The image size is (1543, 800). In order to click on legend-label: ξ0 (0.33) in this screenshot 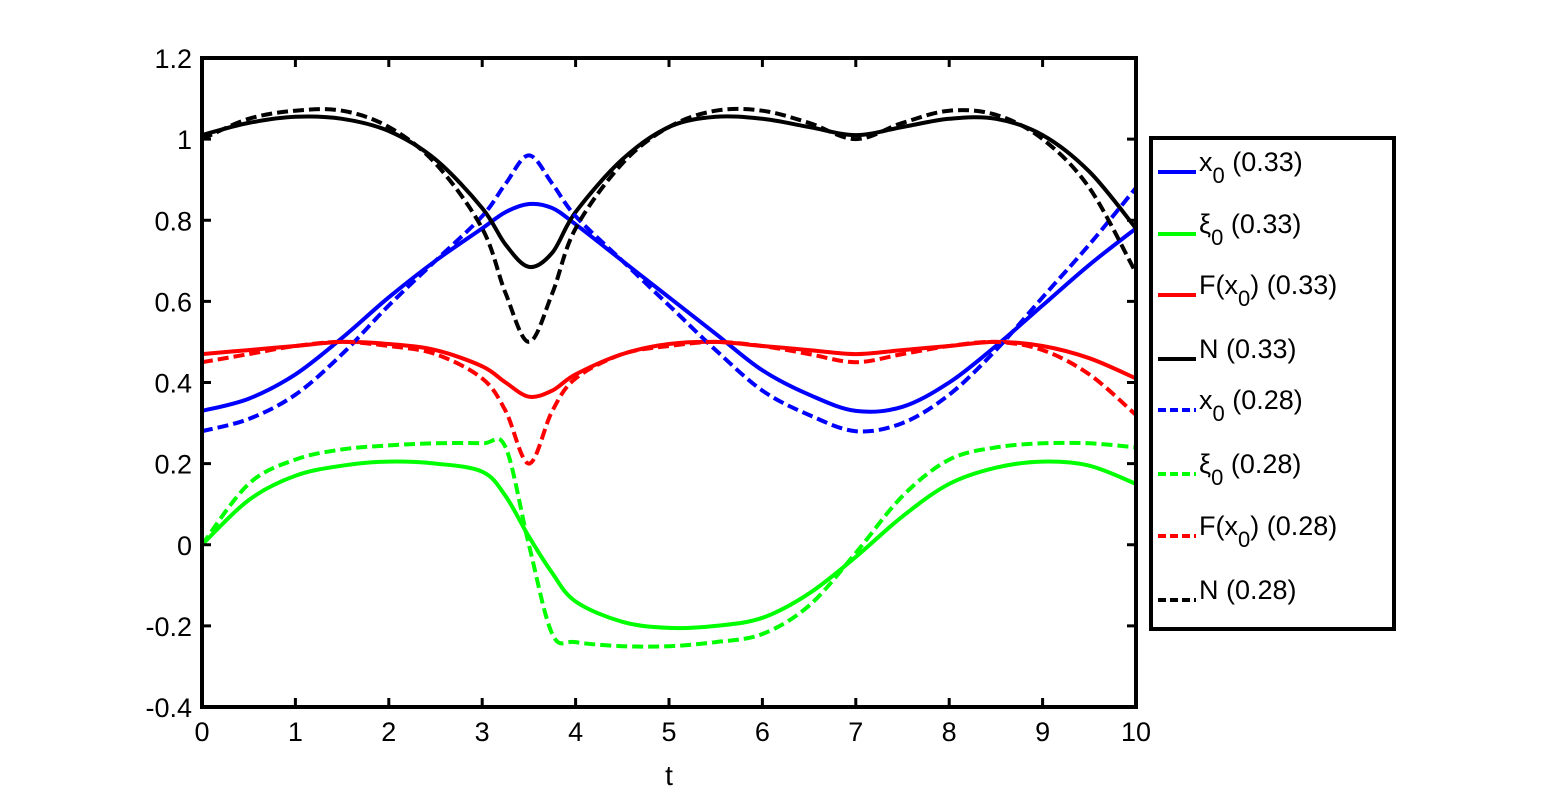, I will do `click(1250, 229)`.